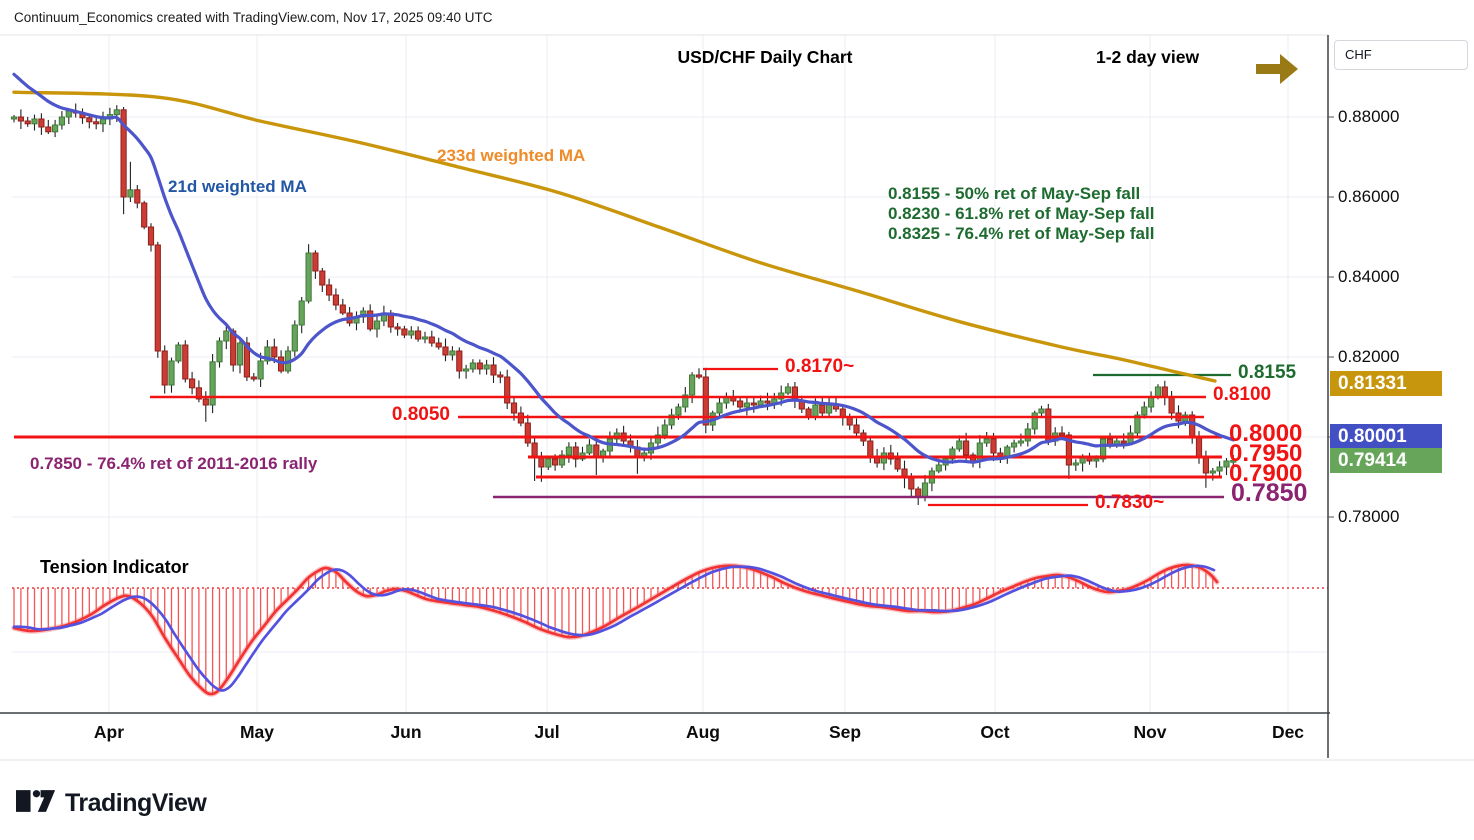 This screenshot has height=840, width=1474. Describe the element at coordinates (1148, 57) in the screenshot. I see `view-horizon-label: 1-2 day view` at that location.